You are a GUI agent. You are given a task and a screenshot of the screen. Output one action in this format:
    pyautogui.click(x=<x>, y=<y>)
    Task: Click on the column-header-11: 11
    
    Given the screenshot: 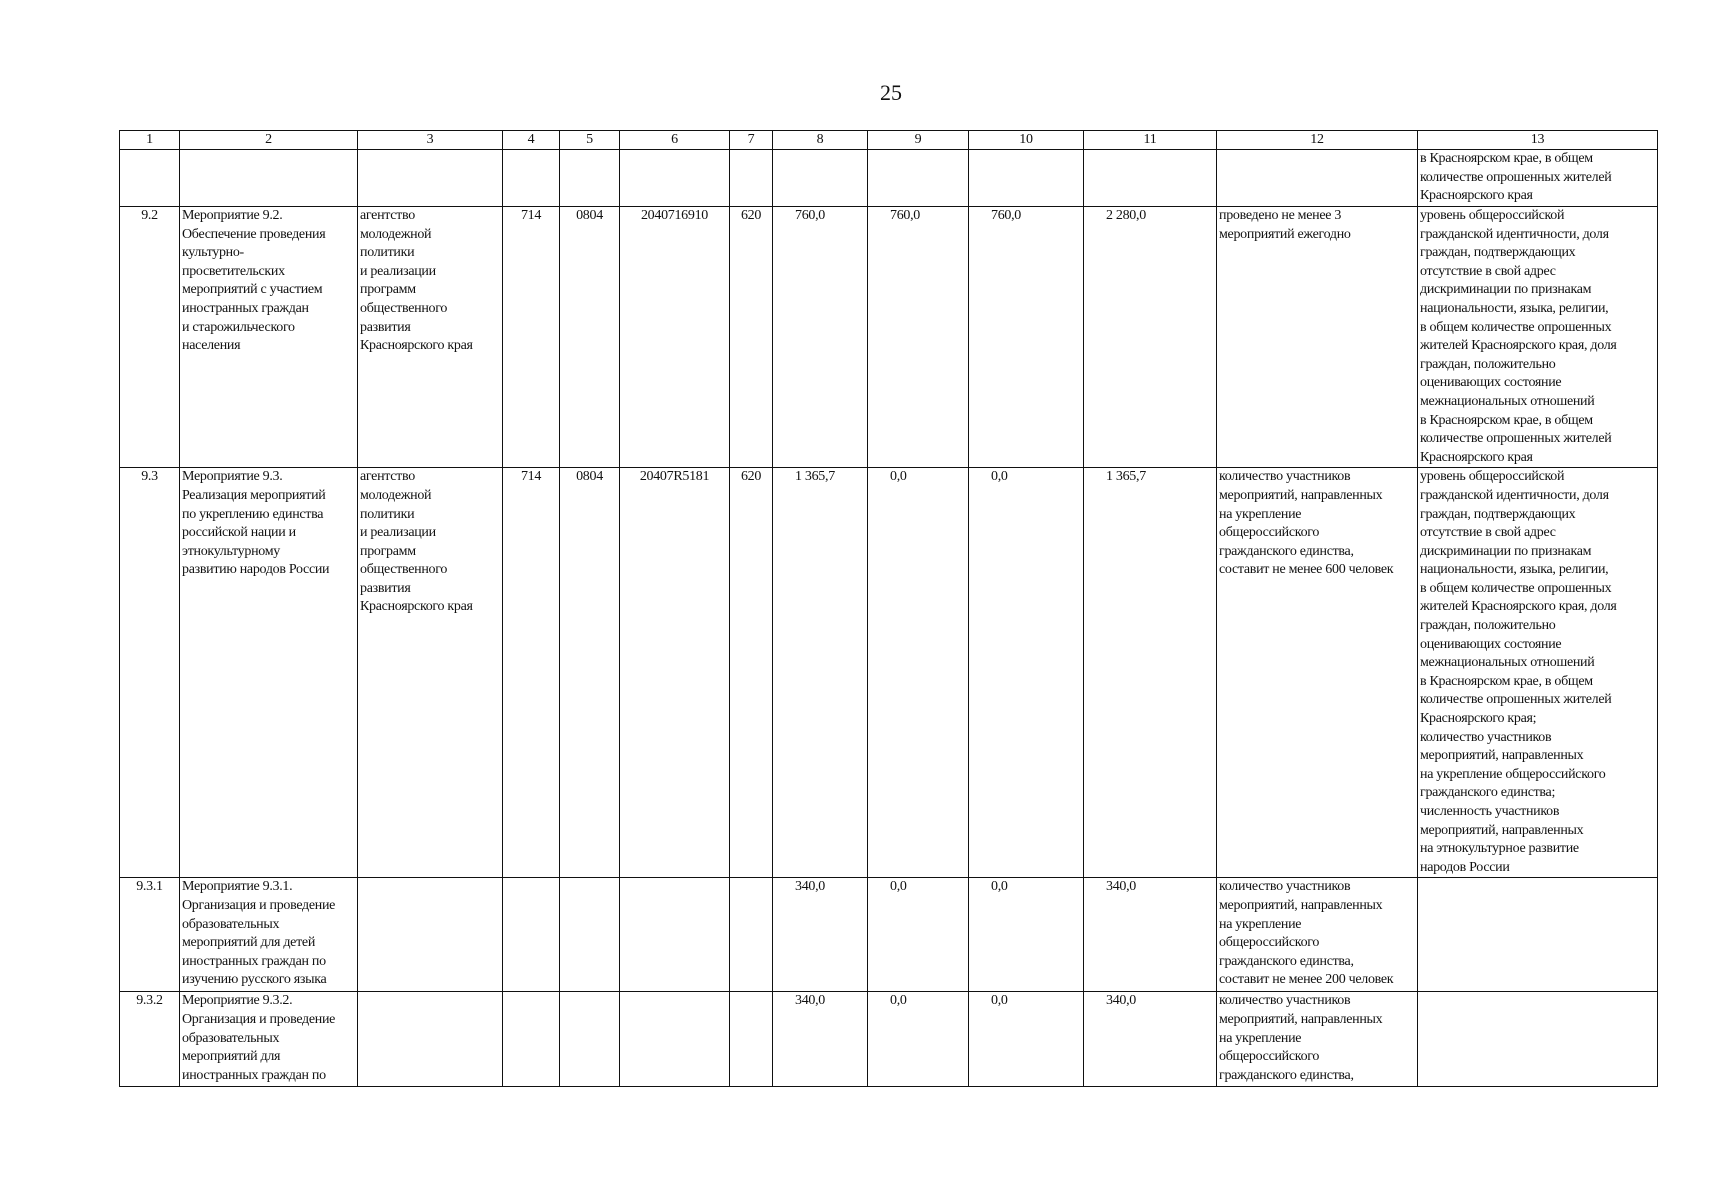 What is the action you would take?
    pyautogui.click(x=1150, y=140)
    